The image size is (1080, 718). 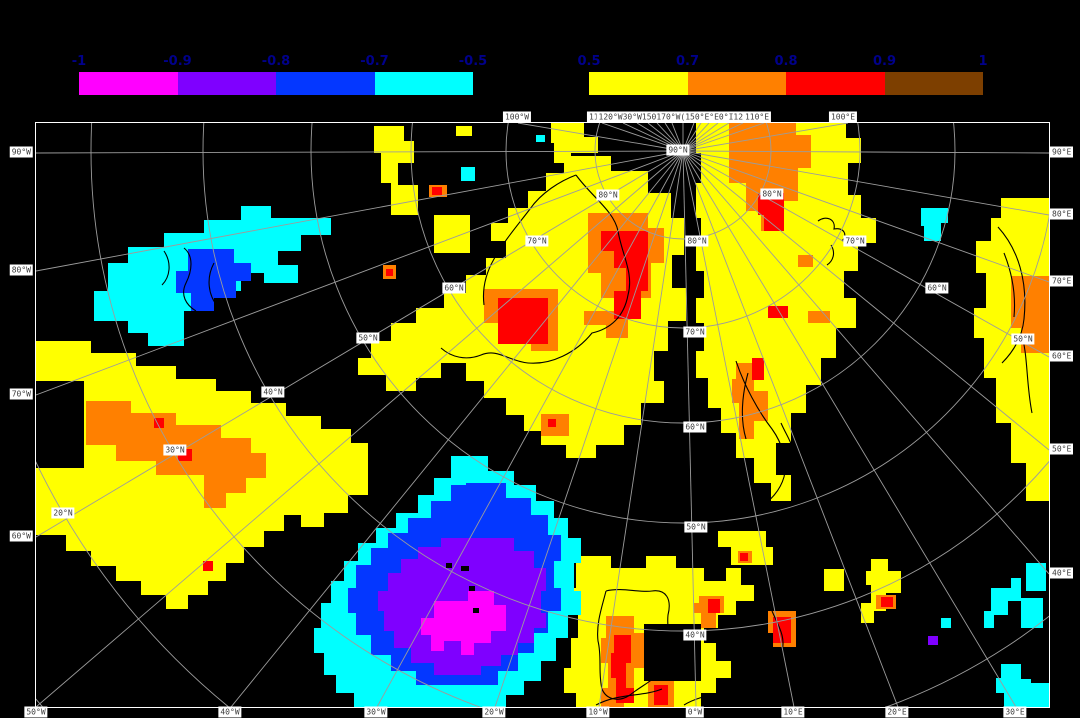 I want to click on graticule-label: 120°W30°W150170°W(150°E°E0°I120°E, so click(x=678, y=117).